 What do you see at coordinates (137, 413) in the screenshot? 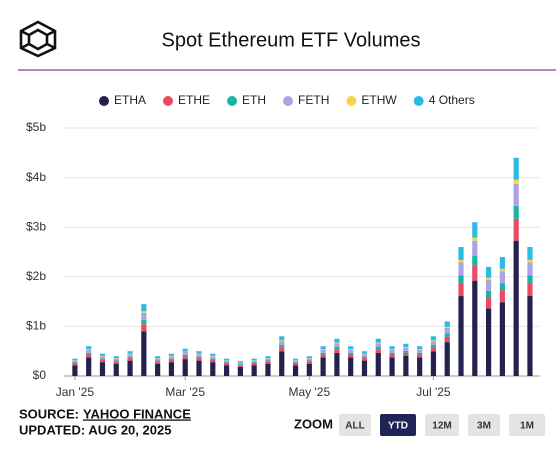
I see `source-name: YAHOO FINANCE` at bounding box center [137, 413].